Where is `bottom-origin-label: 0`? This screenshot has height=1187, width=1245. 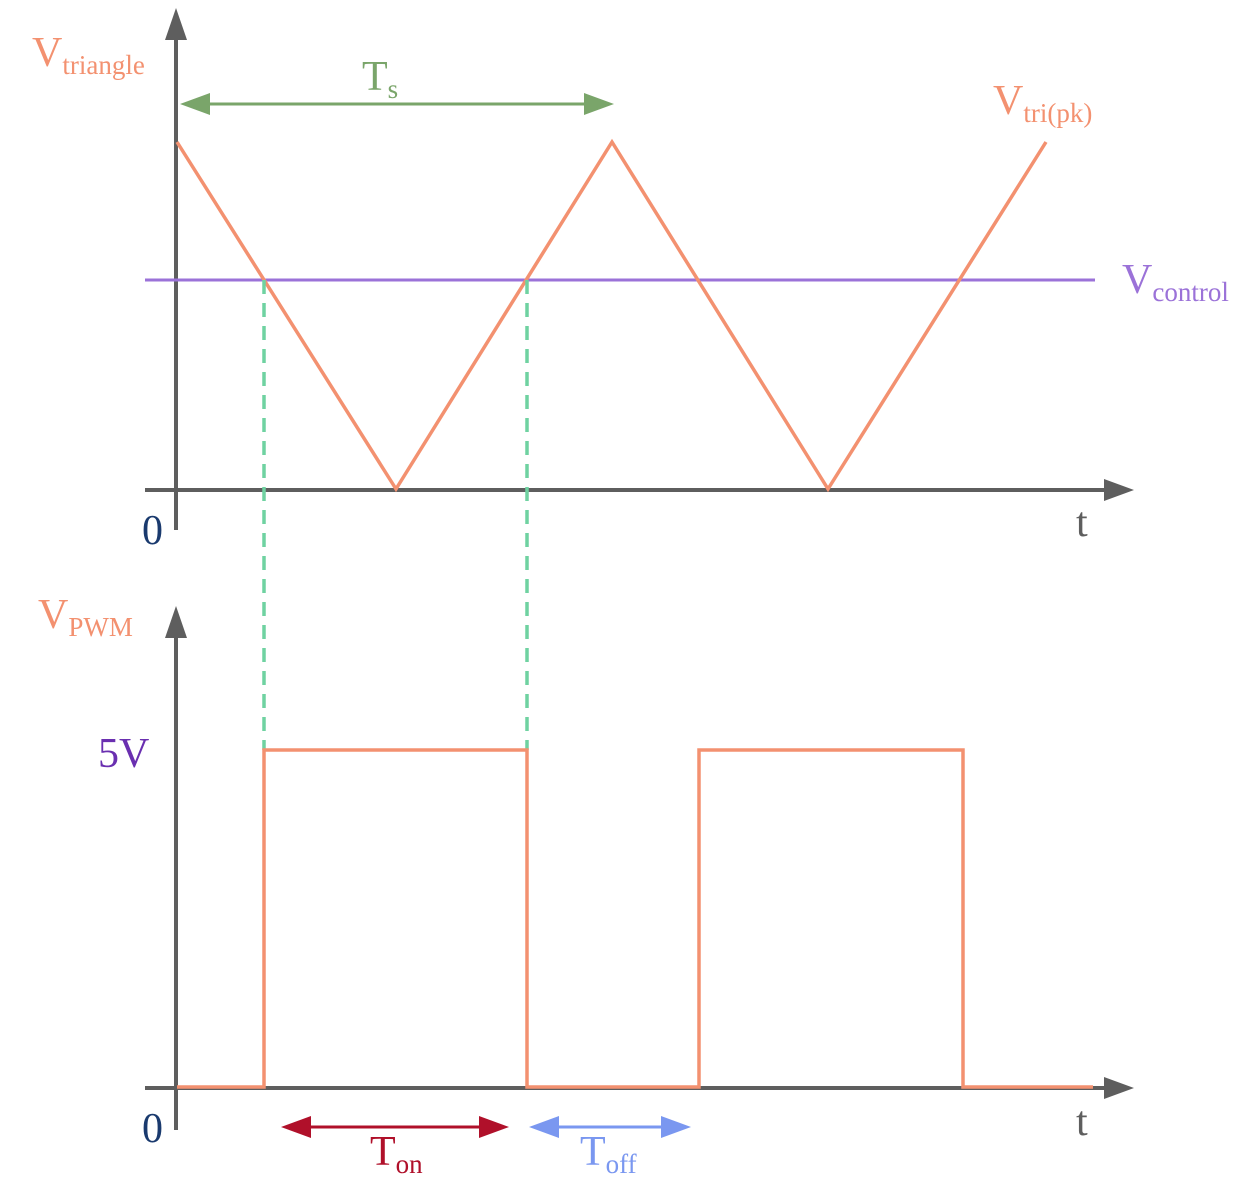
bottom-origin-label: 0 is located at coordinates (152, 1129).